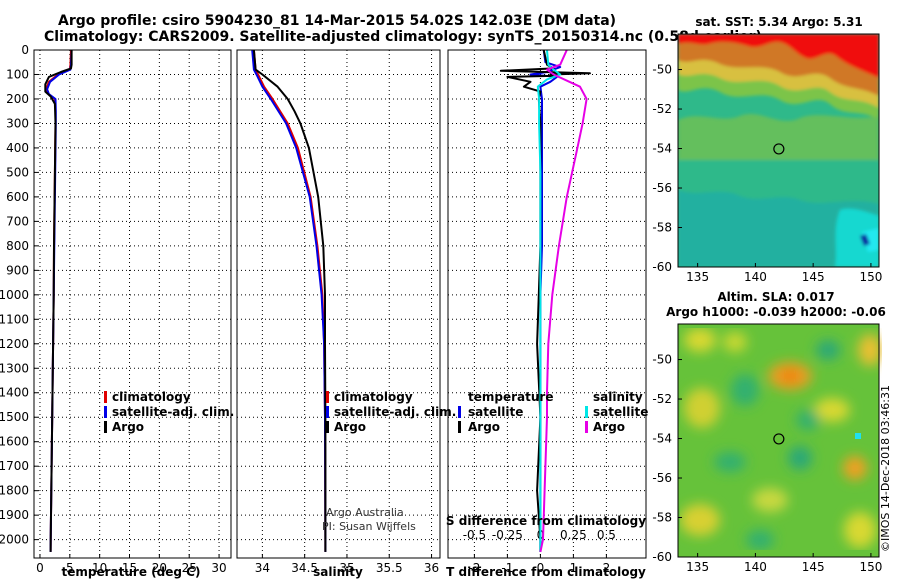 Image resolution: width=900 pixels, height=580 pixels. Describe the element at coordinates (609, 427) in the screenshot. I see `legend-label-s-argo: Argo` at that location.